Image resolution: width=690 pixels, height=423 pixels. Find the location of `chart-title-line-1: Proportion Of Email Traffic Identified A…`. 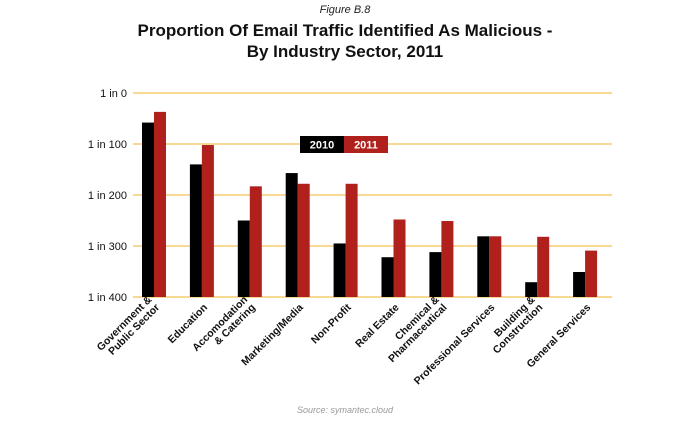

chart-title-line-1: Proportion Of Email Traffic Identified A… is located at coordinates (345, 30).